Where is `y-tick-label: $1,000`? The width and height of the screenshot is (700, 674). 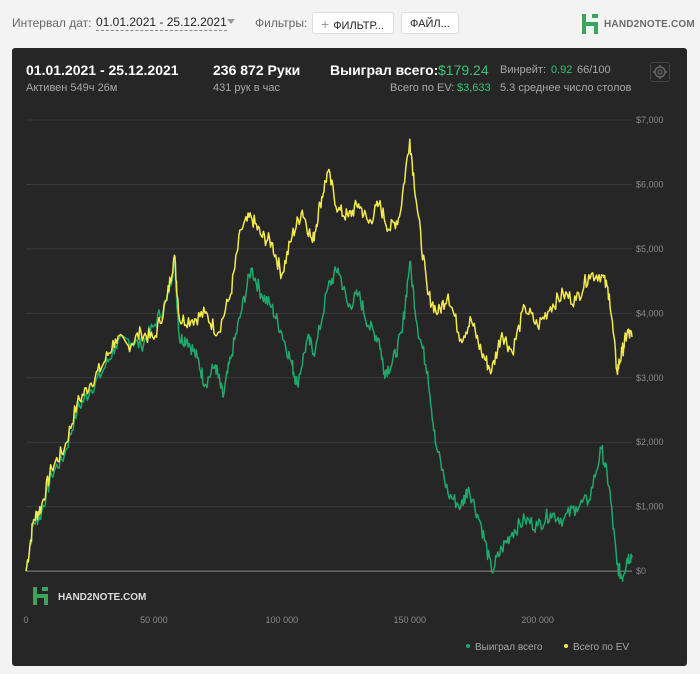 y-tick-label: $1,000 is located at coordinates (650, 507).